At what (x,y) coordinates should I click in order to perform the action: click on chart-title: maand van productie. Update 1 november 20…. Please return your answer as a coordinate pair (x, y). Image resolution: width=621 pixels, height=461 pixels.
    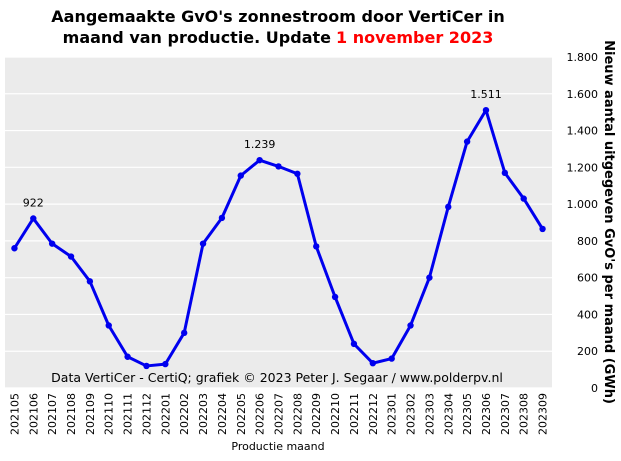
    Looking at the image, I should click on (278, 37).